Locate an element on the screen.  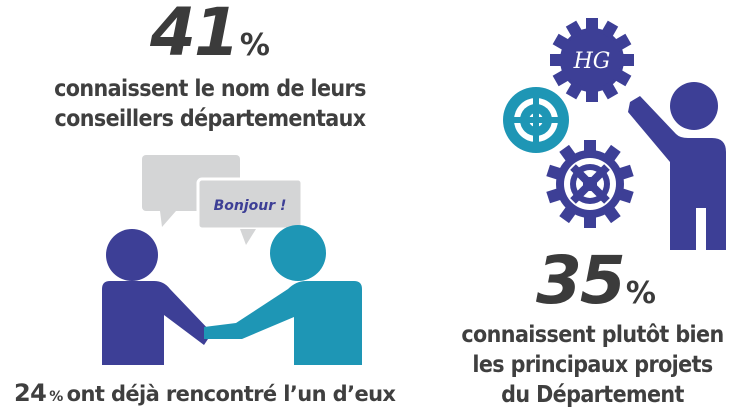
gear-monogram-text: HG is located at coordinates (592, 61).